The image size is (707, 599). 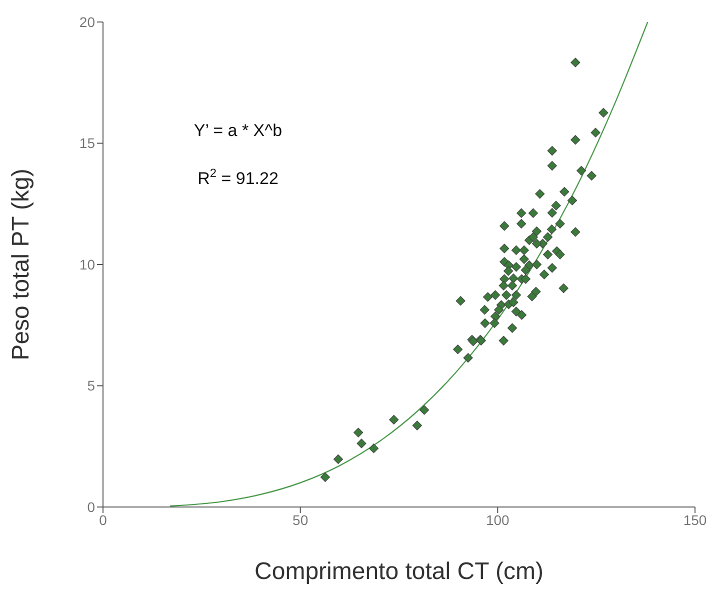 I want to click on x-tick-label: 150, so click(x=695, y=520).